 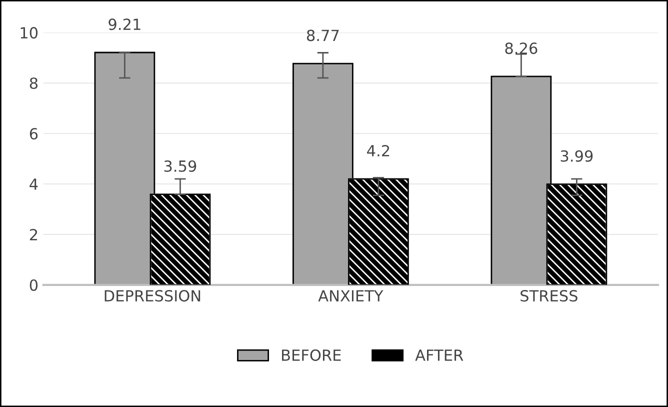 I want to click on y-tick-label: 6, so click(x=34, y=134).